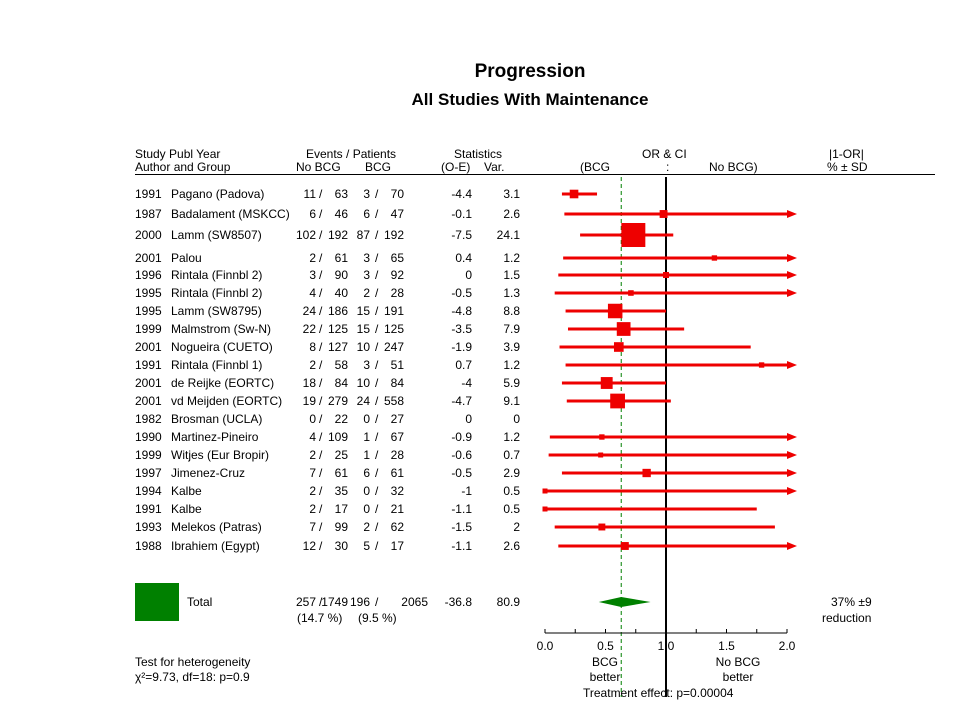  Describe the element at coordinates (312, 419) in the screenshot. I see `nobcg-events: 0` at that location.